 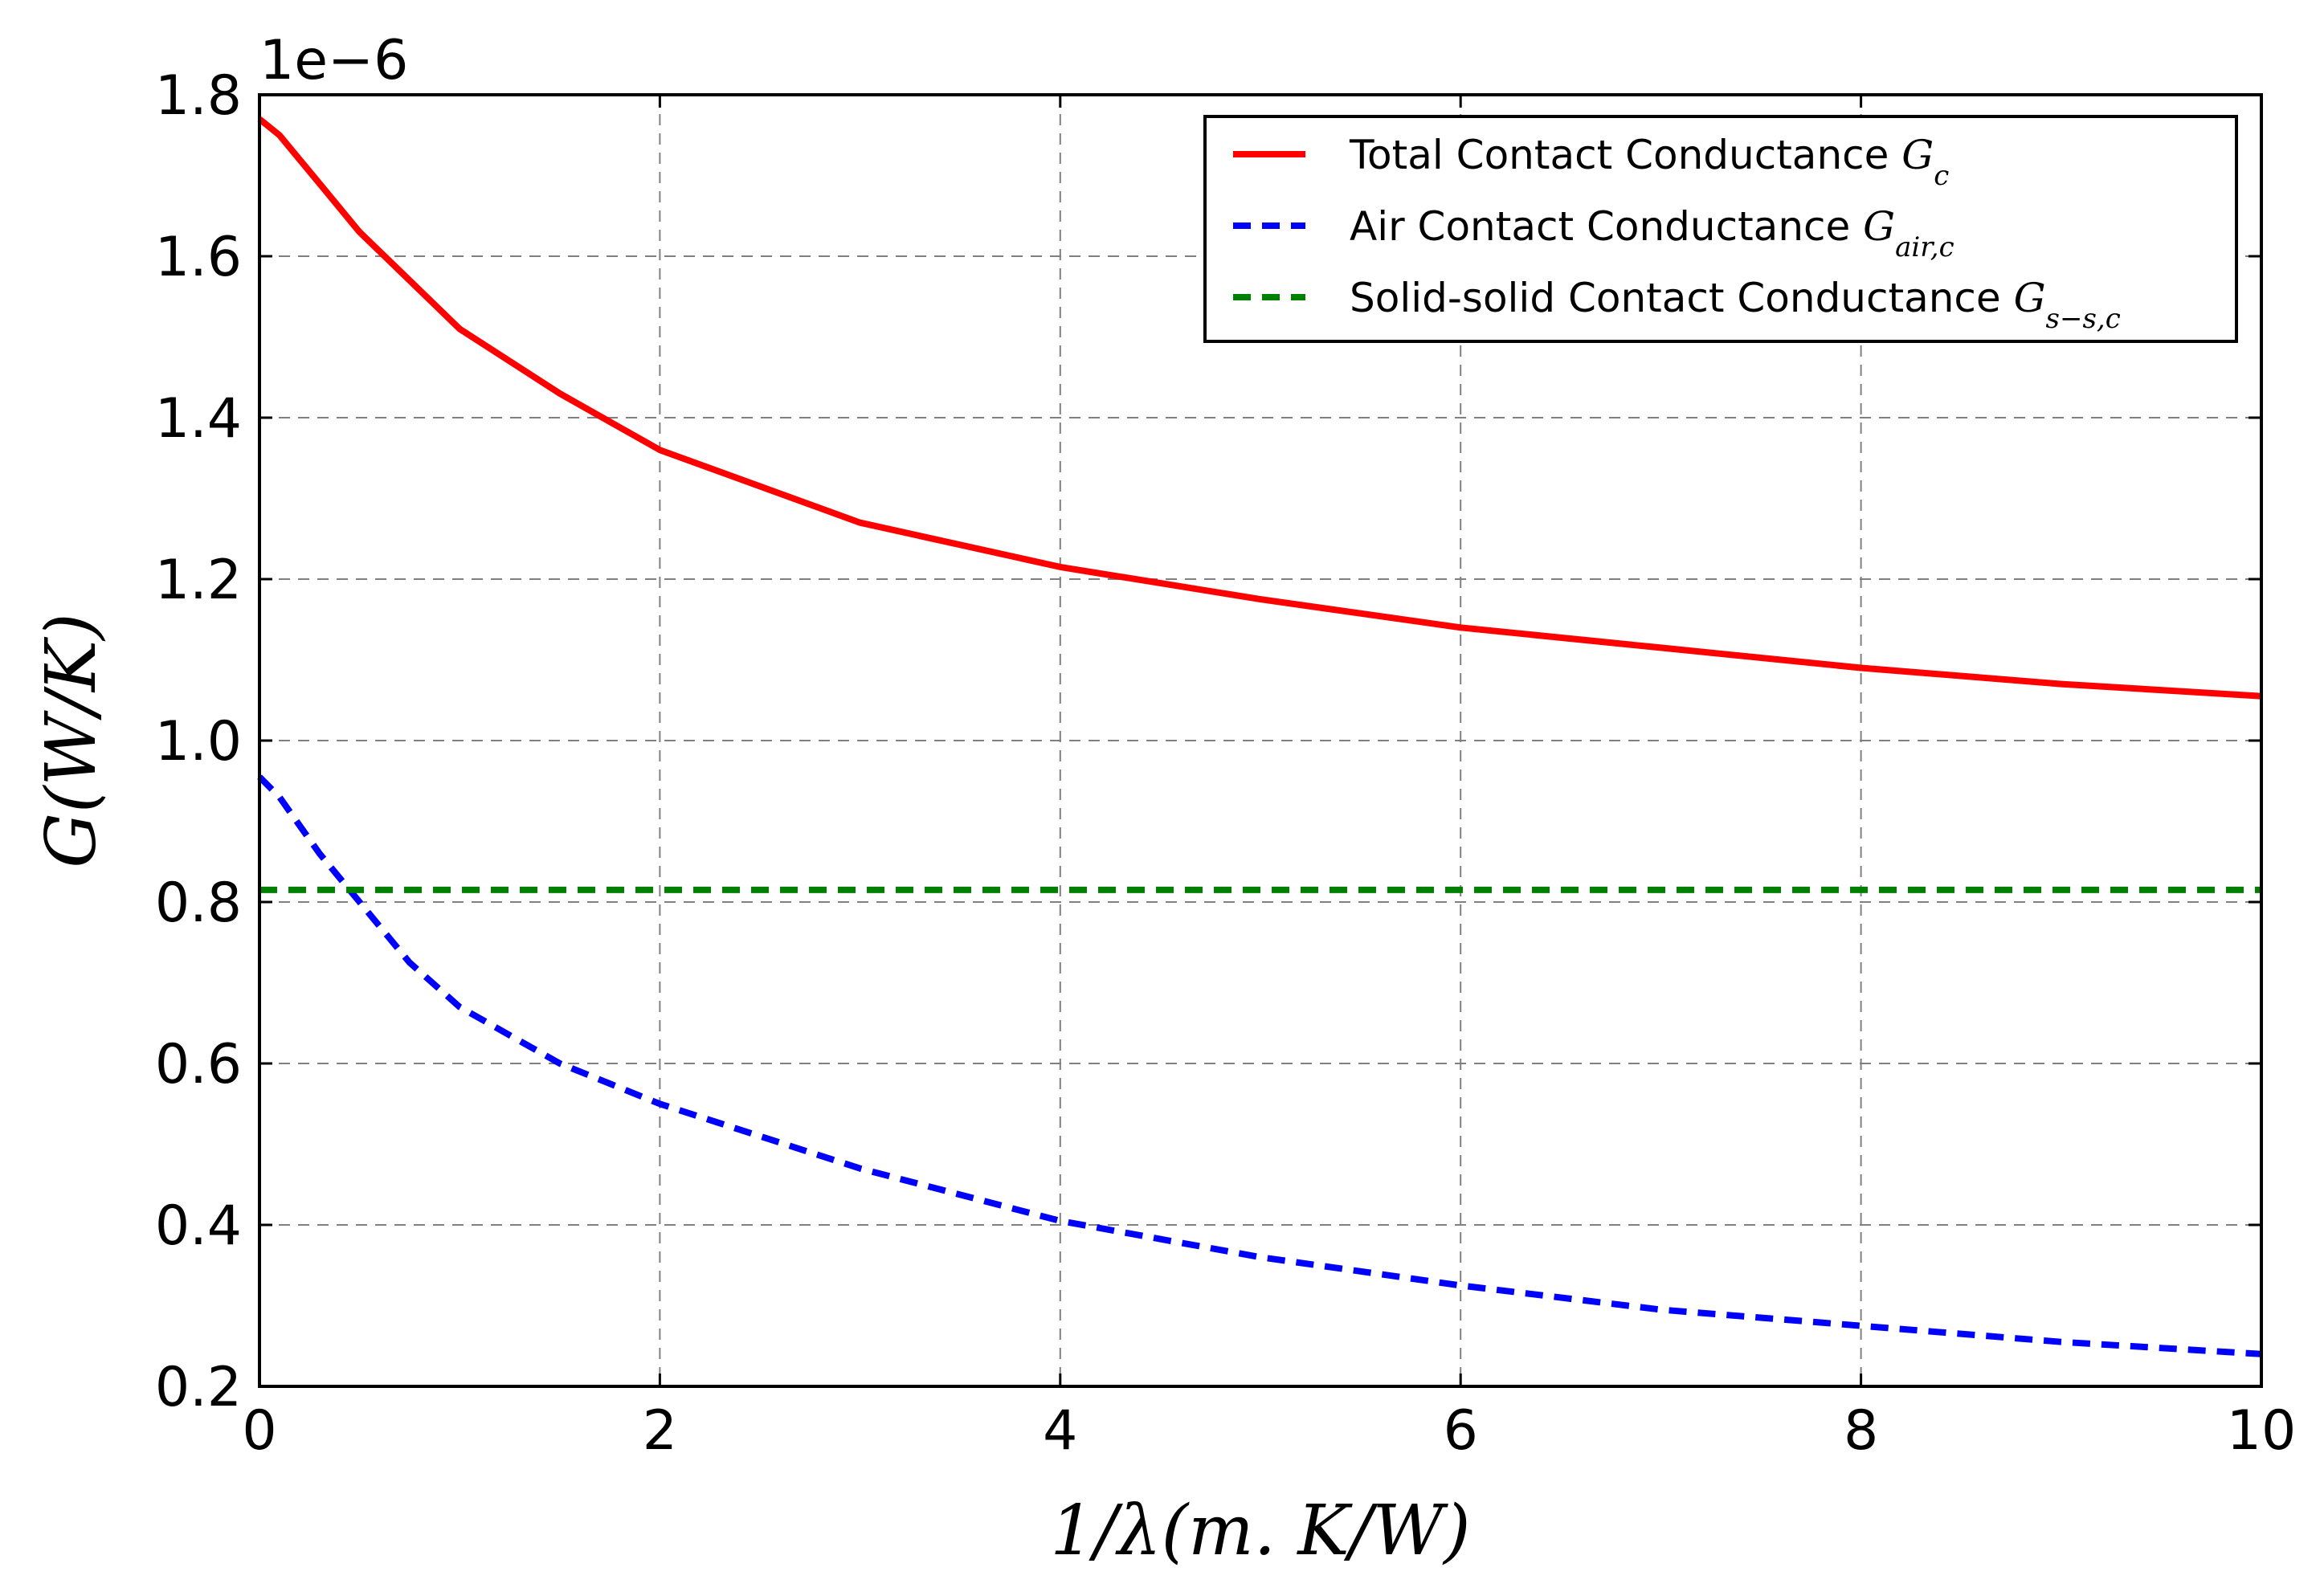 I want to click on x-tick-label: 6, so click(x=1461, y=1431).